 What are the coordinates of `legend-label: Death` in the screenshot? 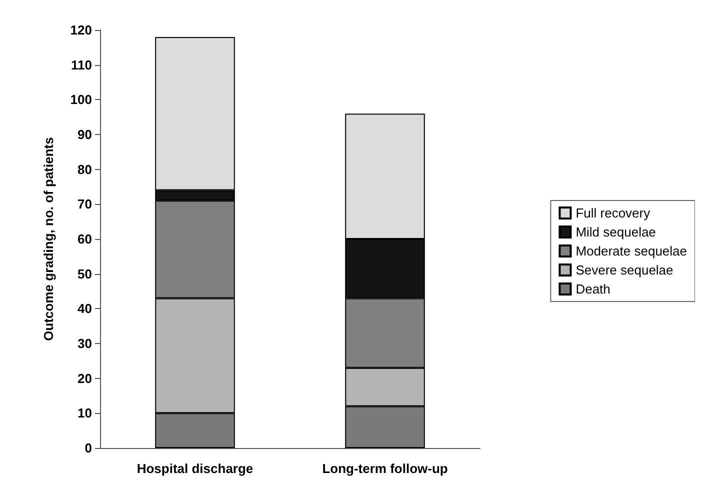 It's located at (593, 289).